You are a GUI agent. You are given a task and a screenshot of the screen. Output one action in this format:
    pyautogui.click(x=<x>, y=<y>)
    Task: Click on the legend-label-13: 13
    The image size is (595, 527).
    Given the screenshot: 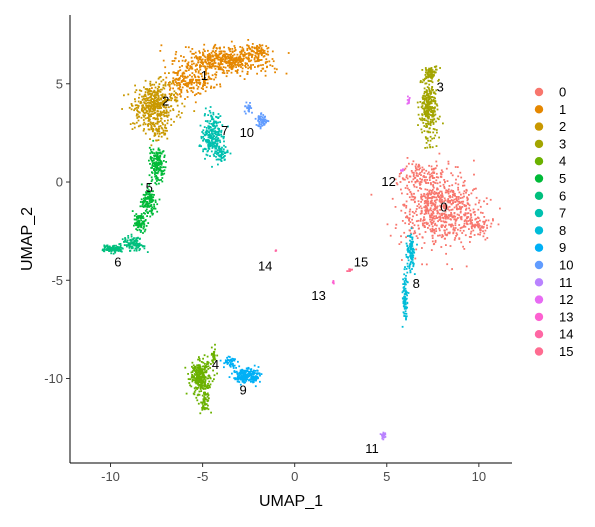 What is the action you would take?
    pyautogui.click(x=566, y=316)
    